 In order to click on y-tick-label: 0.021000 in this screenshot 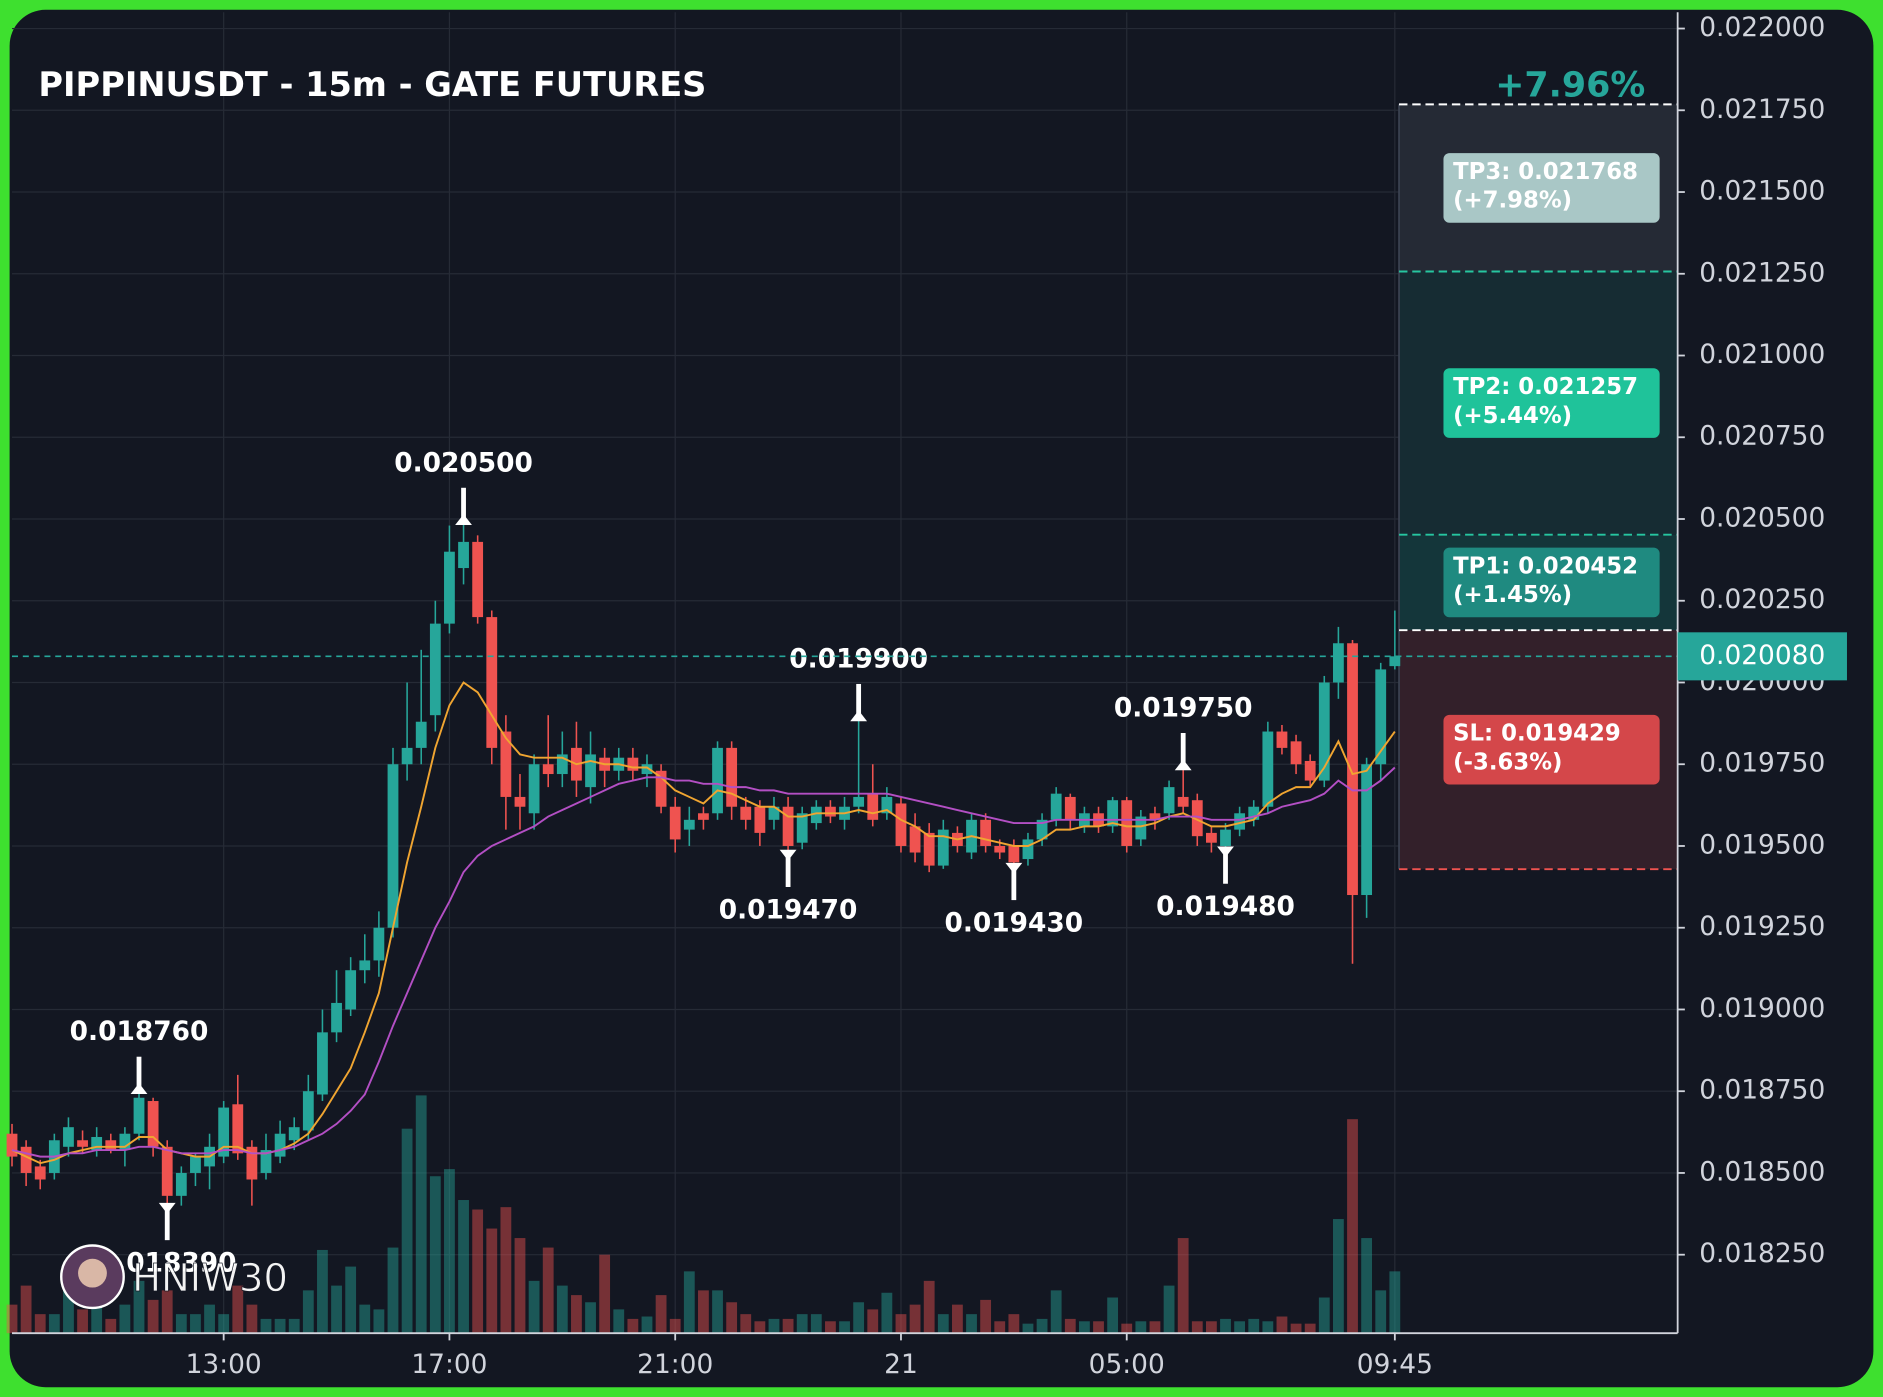, I will do `click(1762, 354)`.